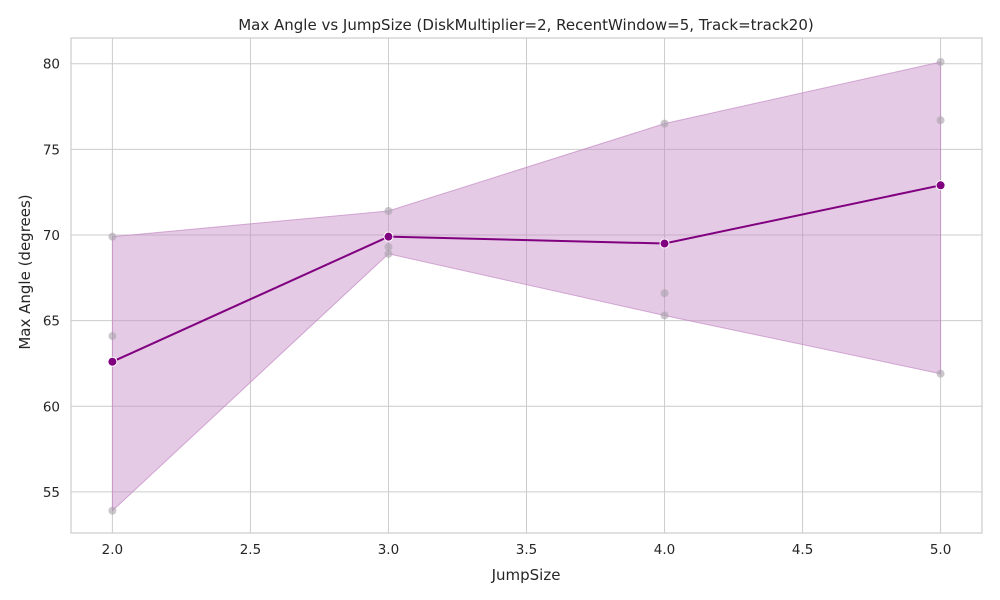 The image size is (1000, 600). Describe the element at coordinates (51, 493) in the screenshot. I see `y-tick-label: 55` at that location.